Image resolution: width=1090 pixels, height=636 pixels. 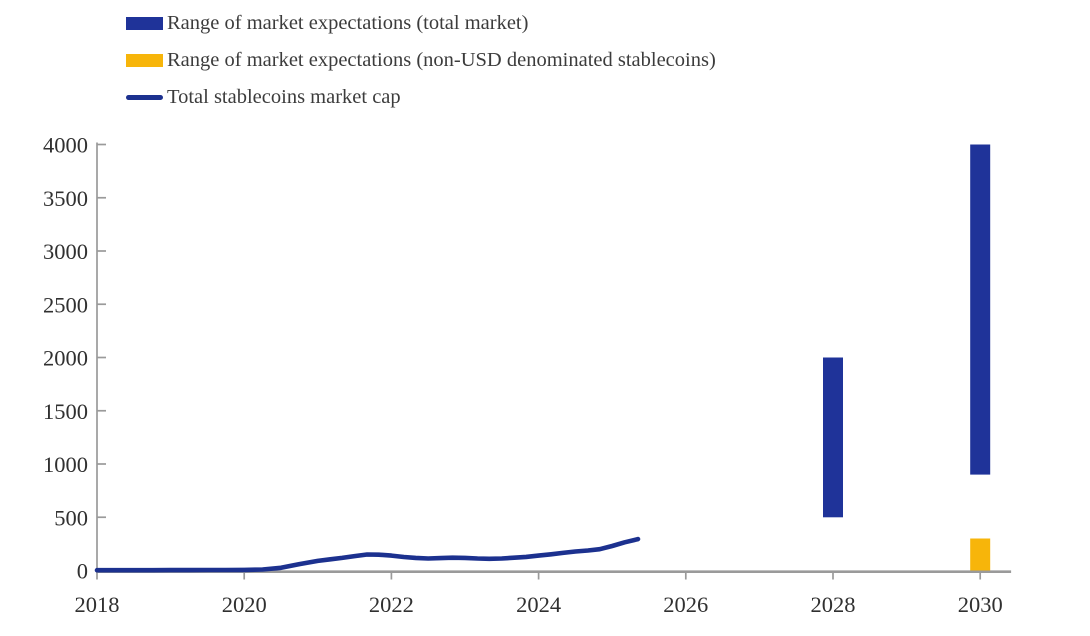 I want to click on x-tick-label-2018: 2018, so click(x=97, y=604).